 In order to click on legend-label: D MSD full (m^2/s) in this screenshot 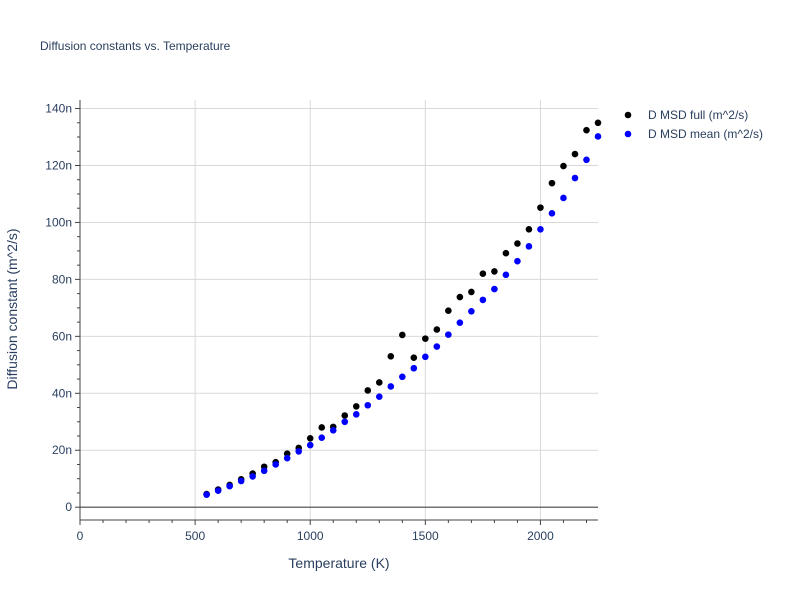, I will do `click(698, 115)`.